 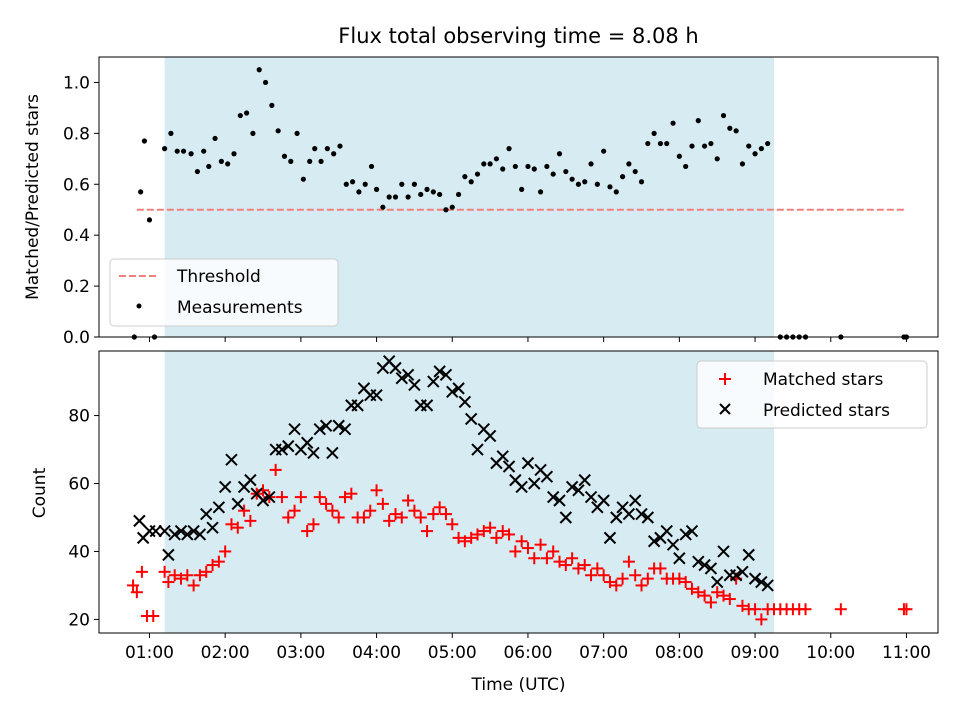 What do you see at coordinates (725, 379) in the screenshot?
I see `legend-matched-swatch` at bounding box center [725, 379].